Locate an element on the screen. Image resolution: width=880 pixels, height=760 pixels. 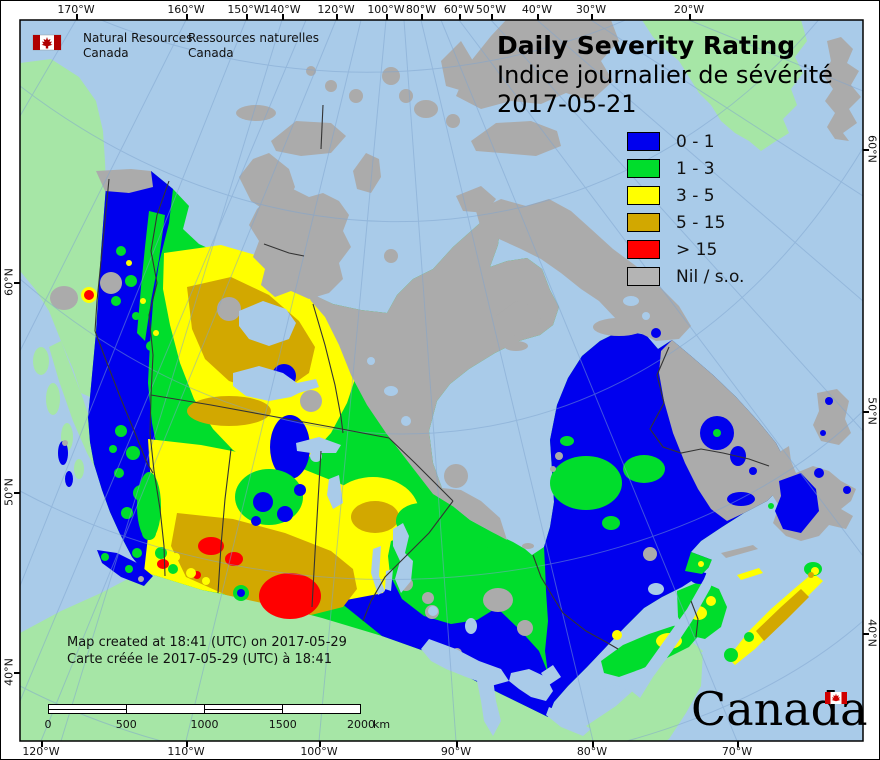
legend-item: > 15 is located at coordinates (685, 249).